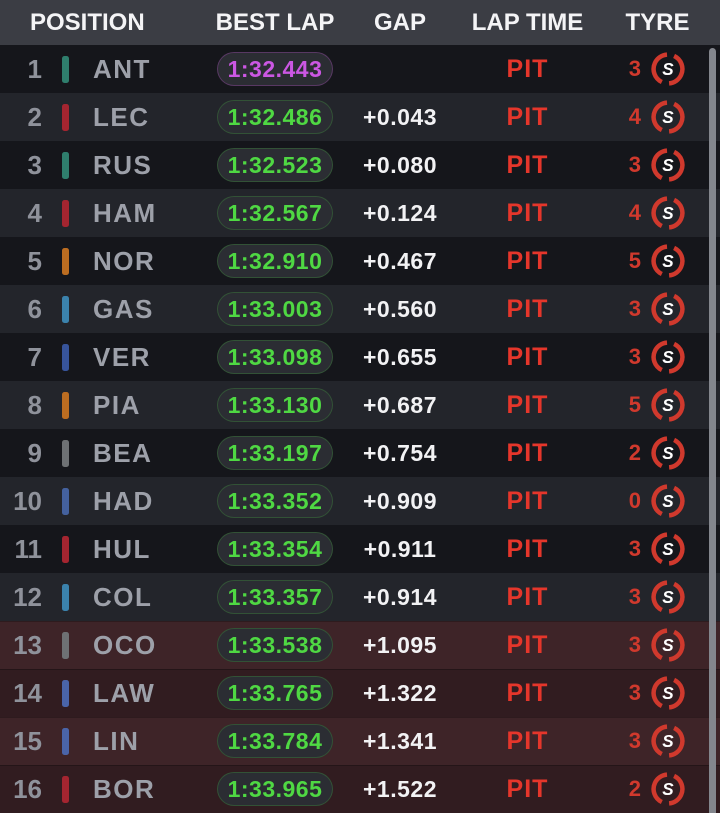  Describe the element at coordinates (34, 212) in the screenshot. I see `position-number: 4` at that location.